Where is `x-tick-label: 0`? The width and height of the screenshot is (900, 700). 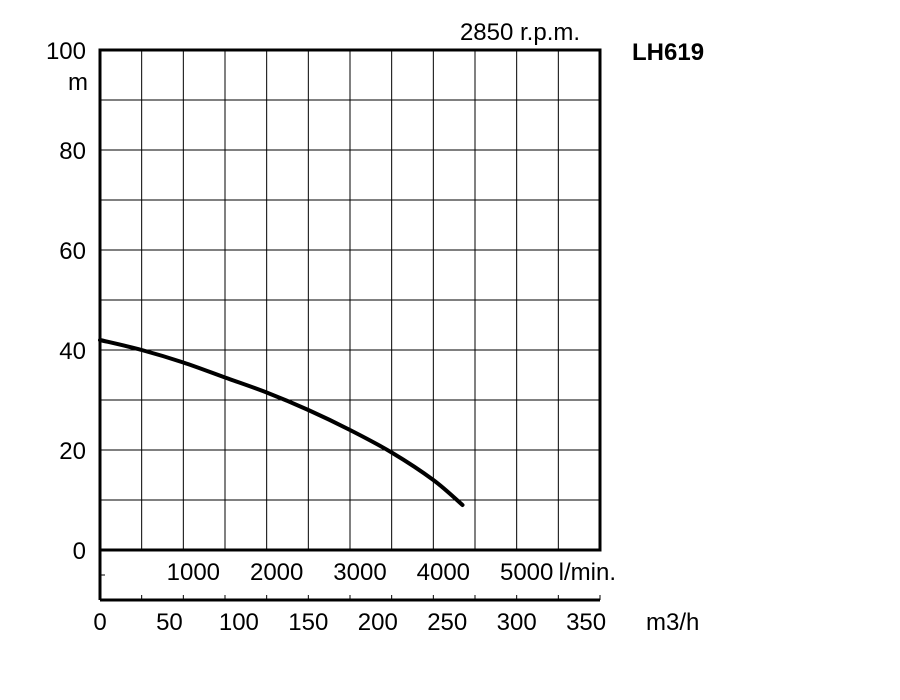 x-tick-label: 0 is located at coordinates (99, 622).